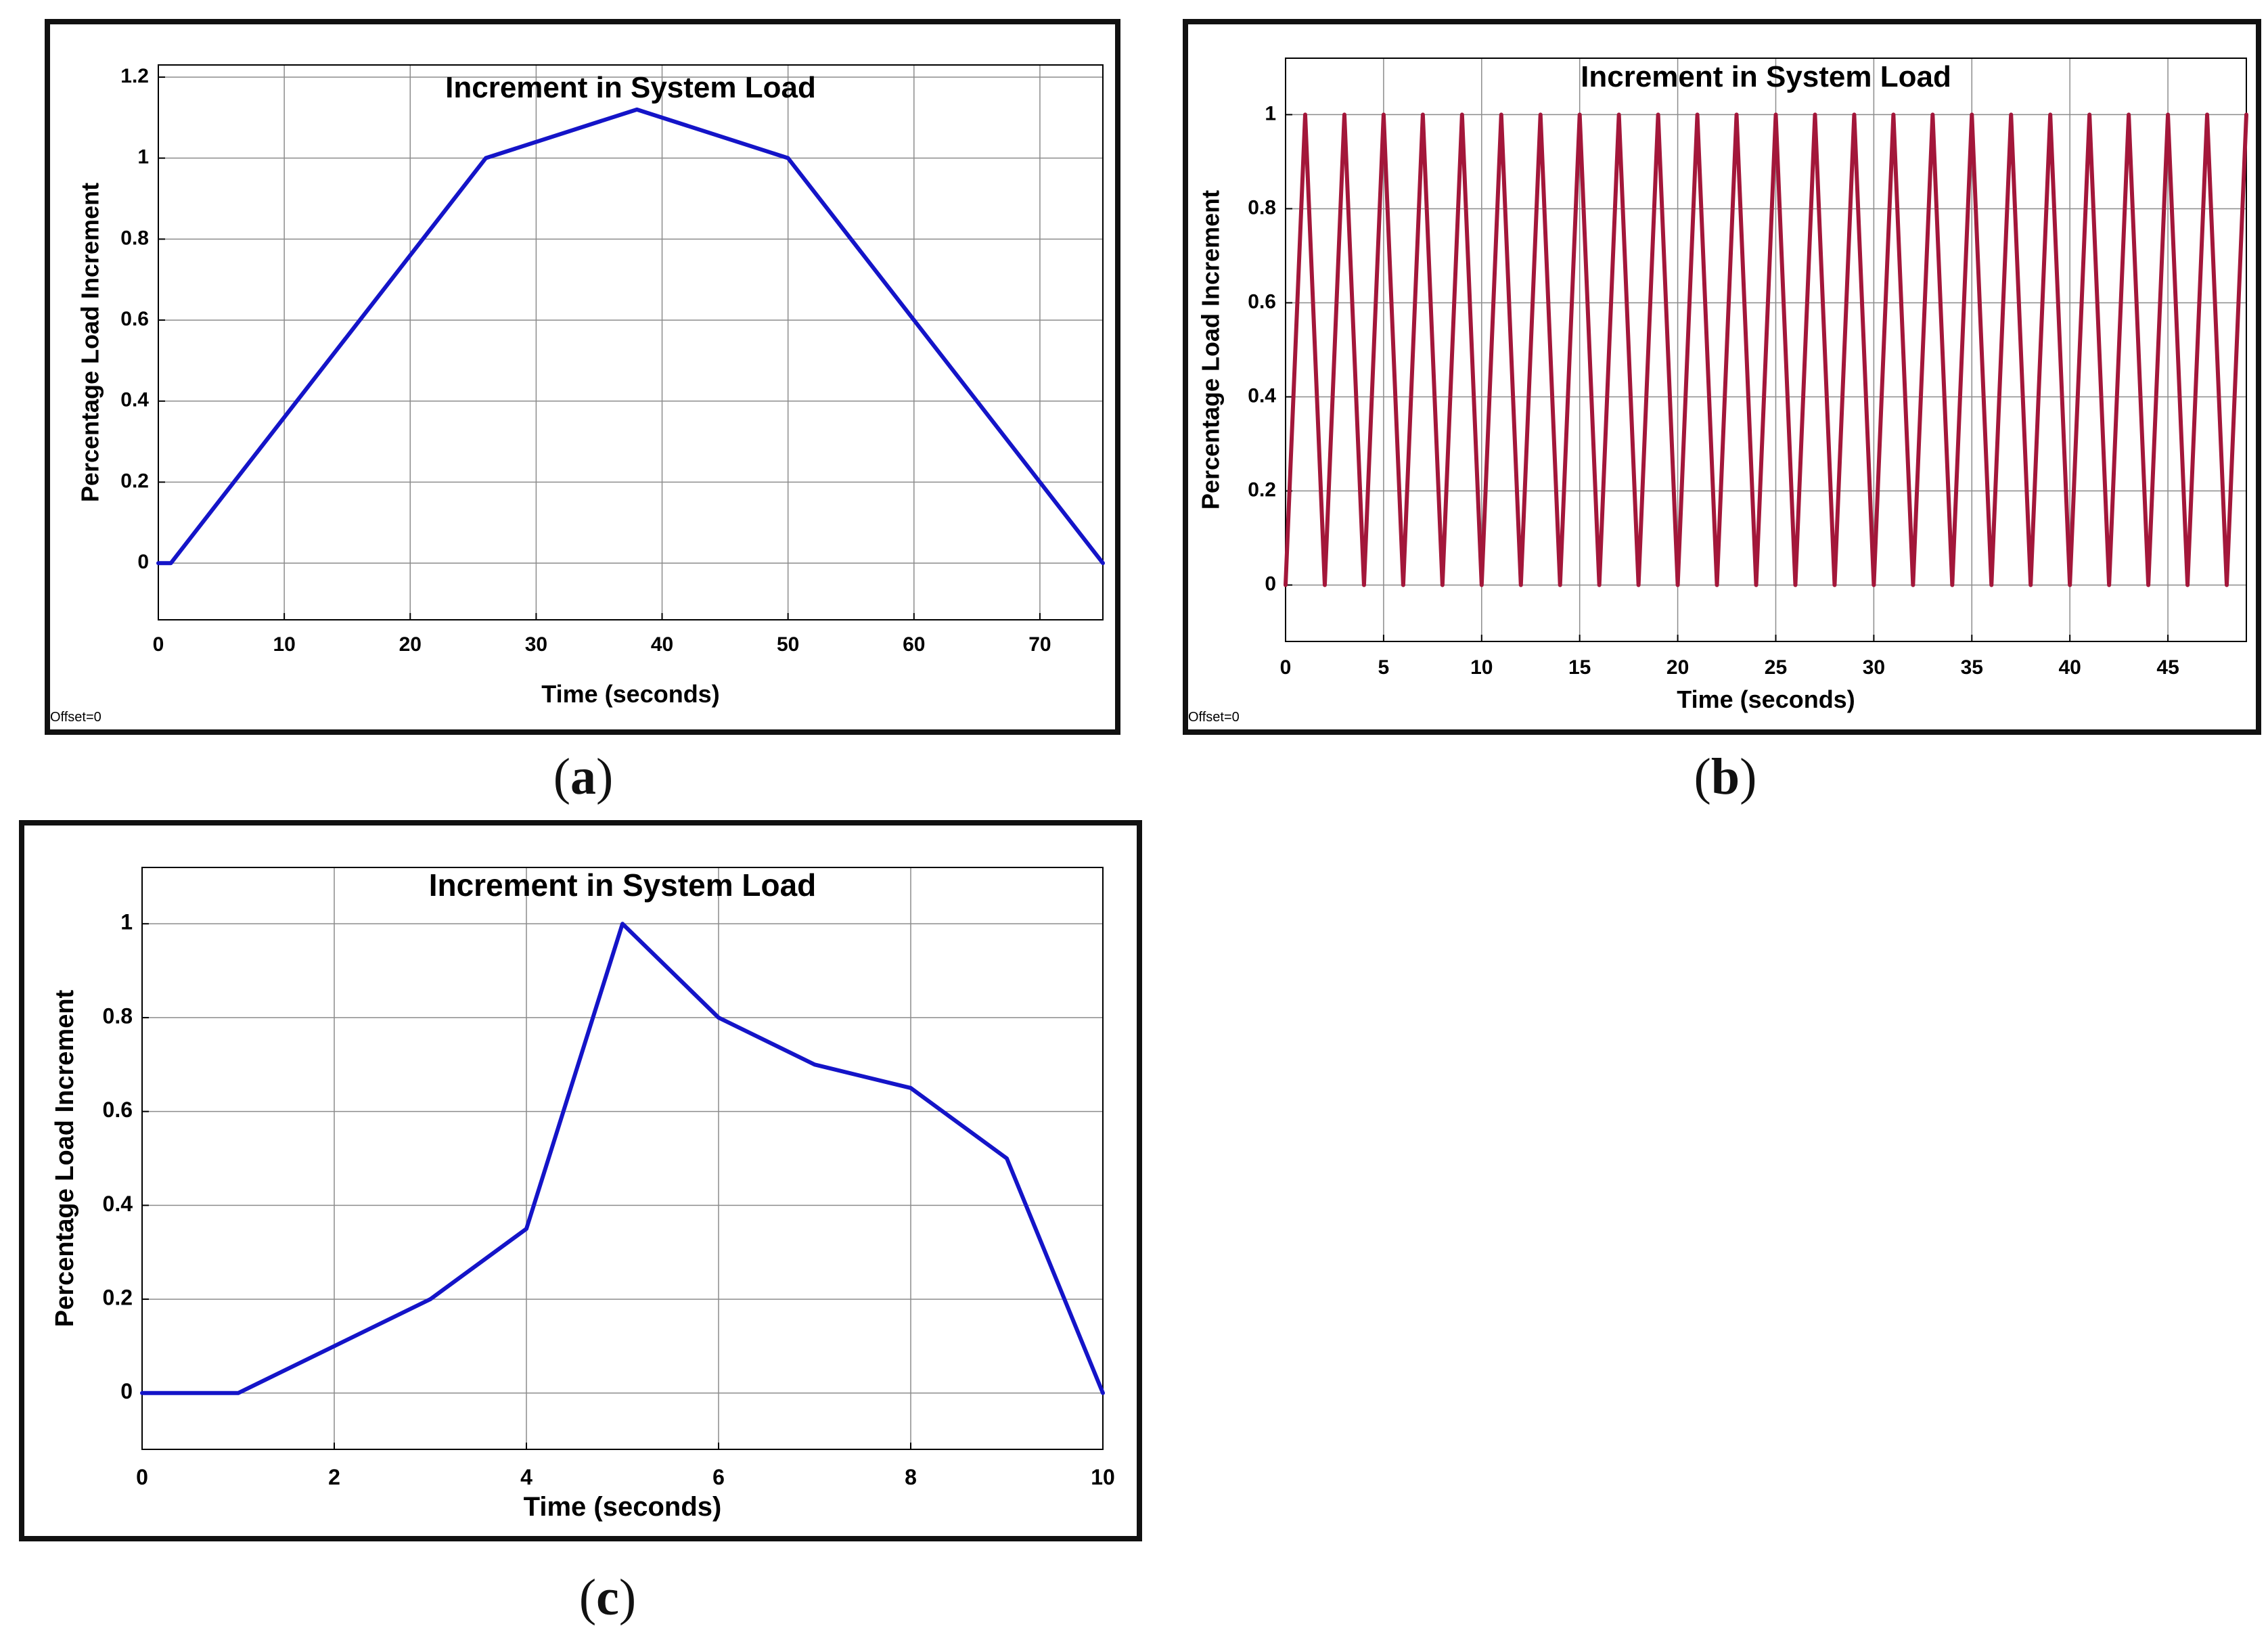  Describe the element at coordinates (526, 1477) in the screenshot. I see `x-tick-label: 4` at that location.